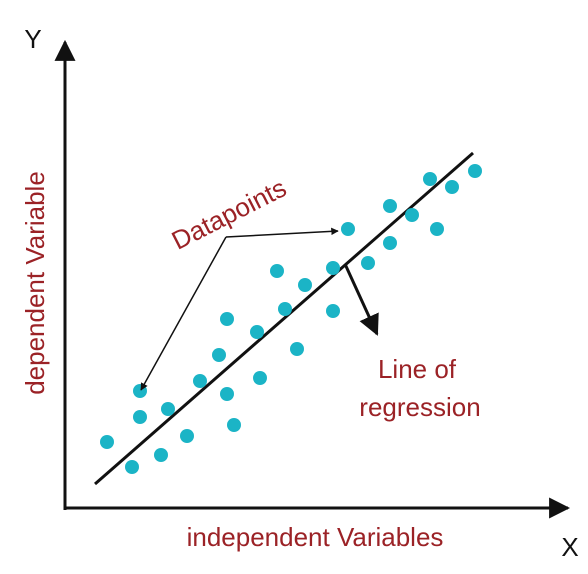 The height and width of the screenshot is (574, 588). Describe the element at coordinates (419, 407) in the screenshot. I see `regression-label: regression` at that location.